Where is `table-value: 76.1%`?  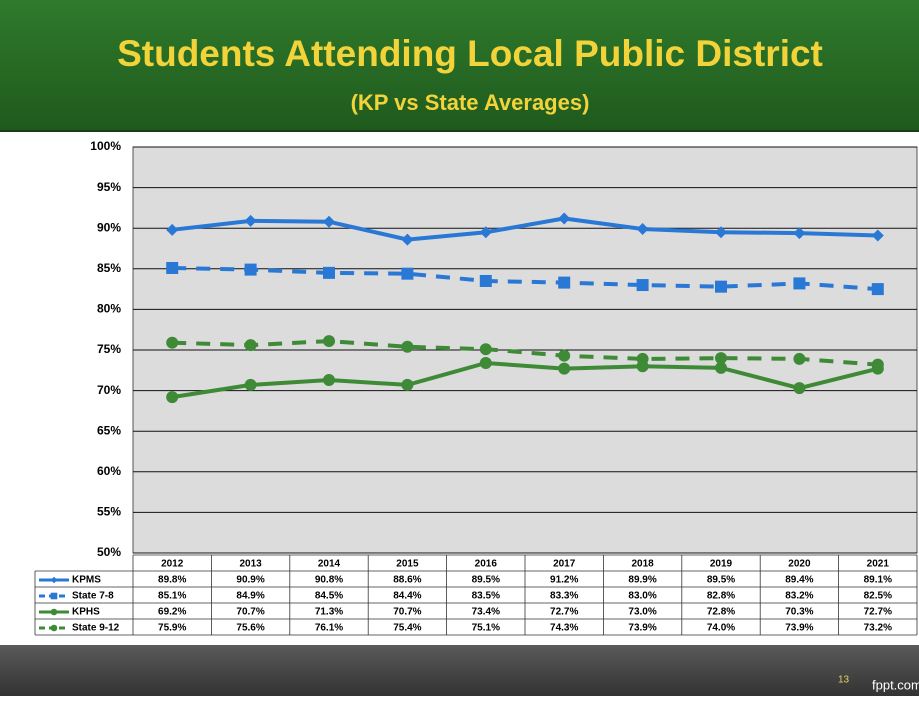 table-value: 76.1% is located at coordinates (329, 628).